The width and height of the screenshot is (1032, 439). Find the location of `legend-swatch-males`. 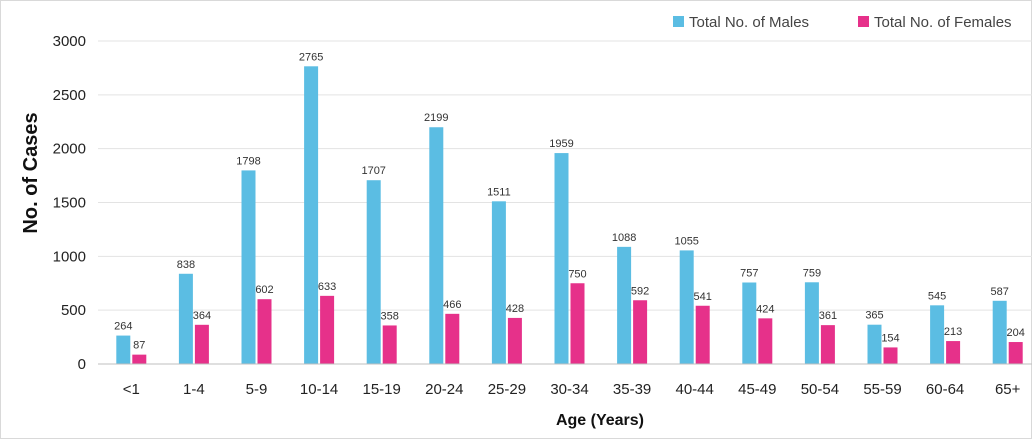

legend-swatch-males is located at coordinates (678, 21).